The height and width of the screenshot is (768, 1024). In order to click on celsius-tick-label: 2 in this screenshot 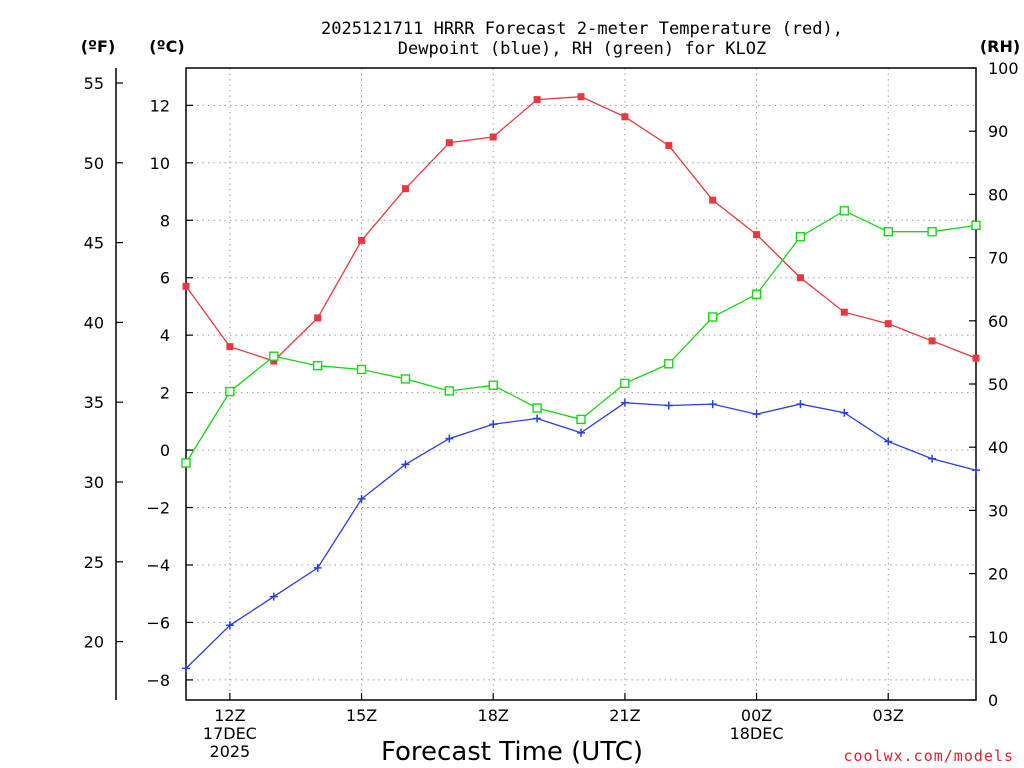, I will do `click(165, 393)`.